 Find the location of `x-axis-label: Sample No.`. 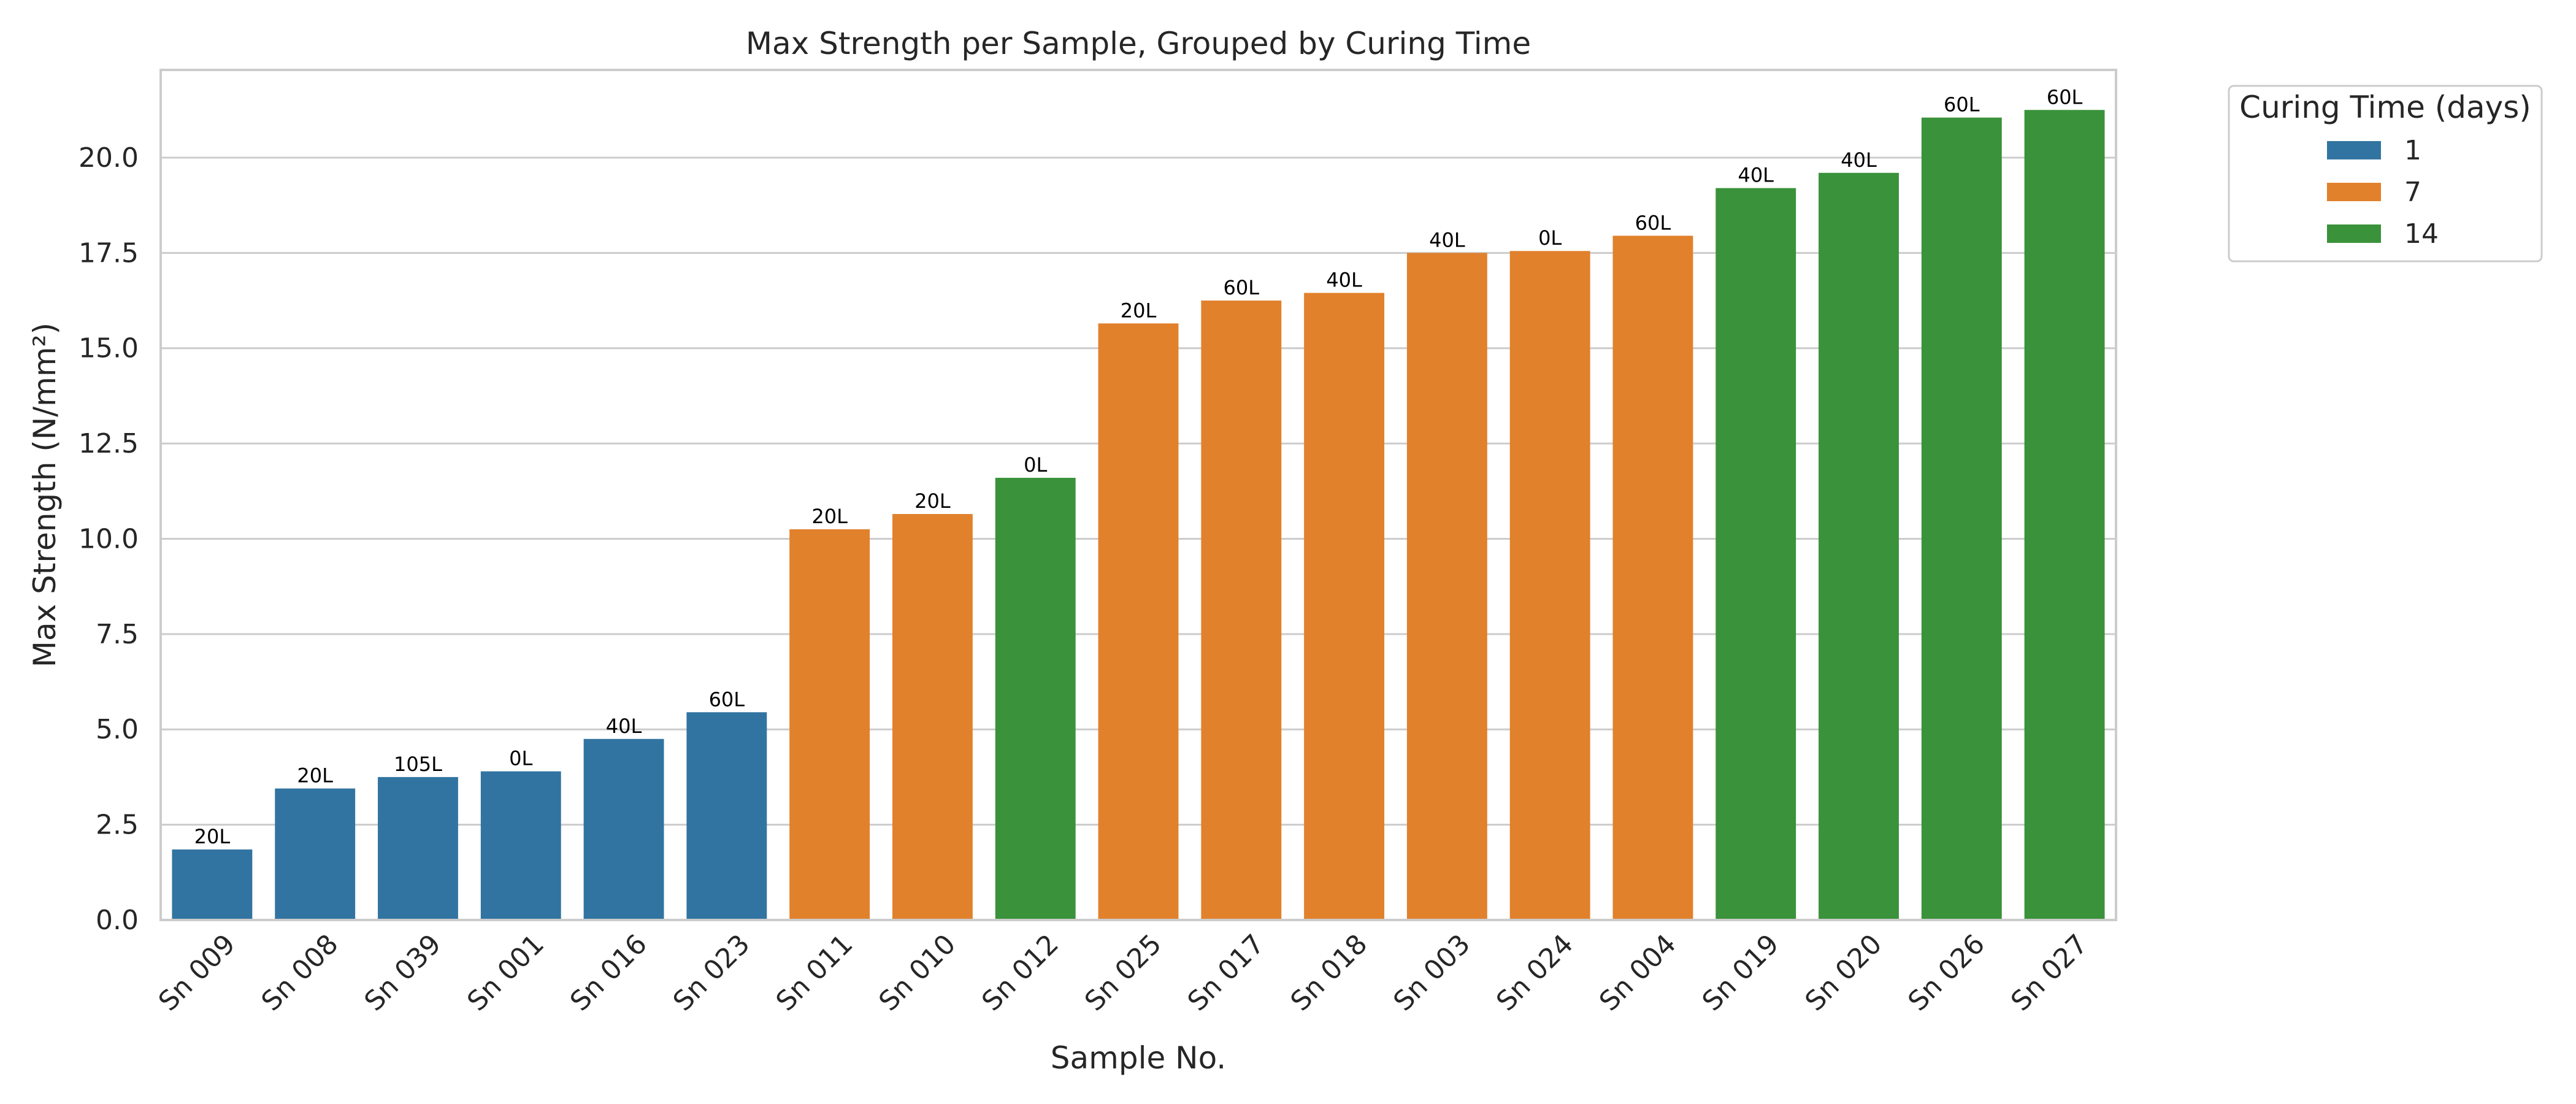

x-axis-label: Sample No. is located at coordinates (1138, 1058).